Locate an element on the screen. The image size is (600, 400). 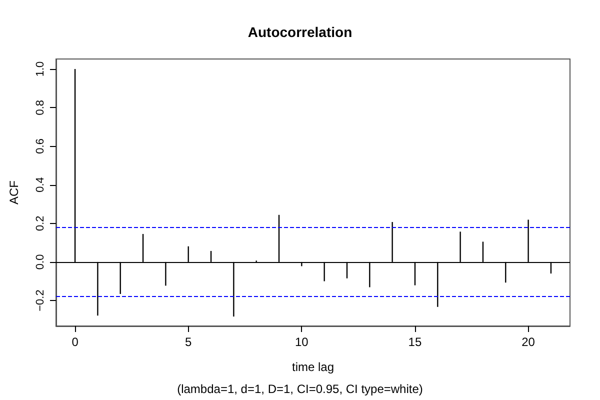
text: (lambda=1, d=1, D=1, CI=0.95, CI type=white) is located at coordinates (300, 389).